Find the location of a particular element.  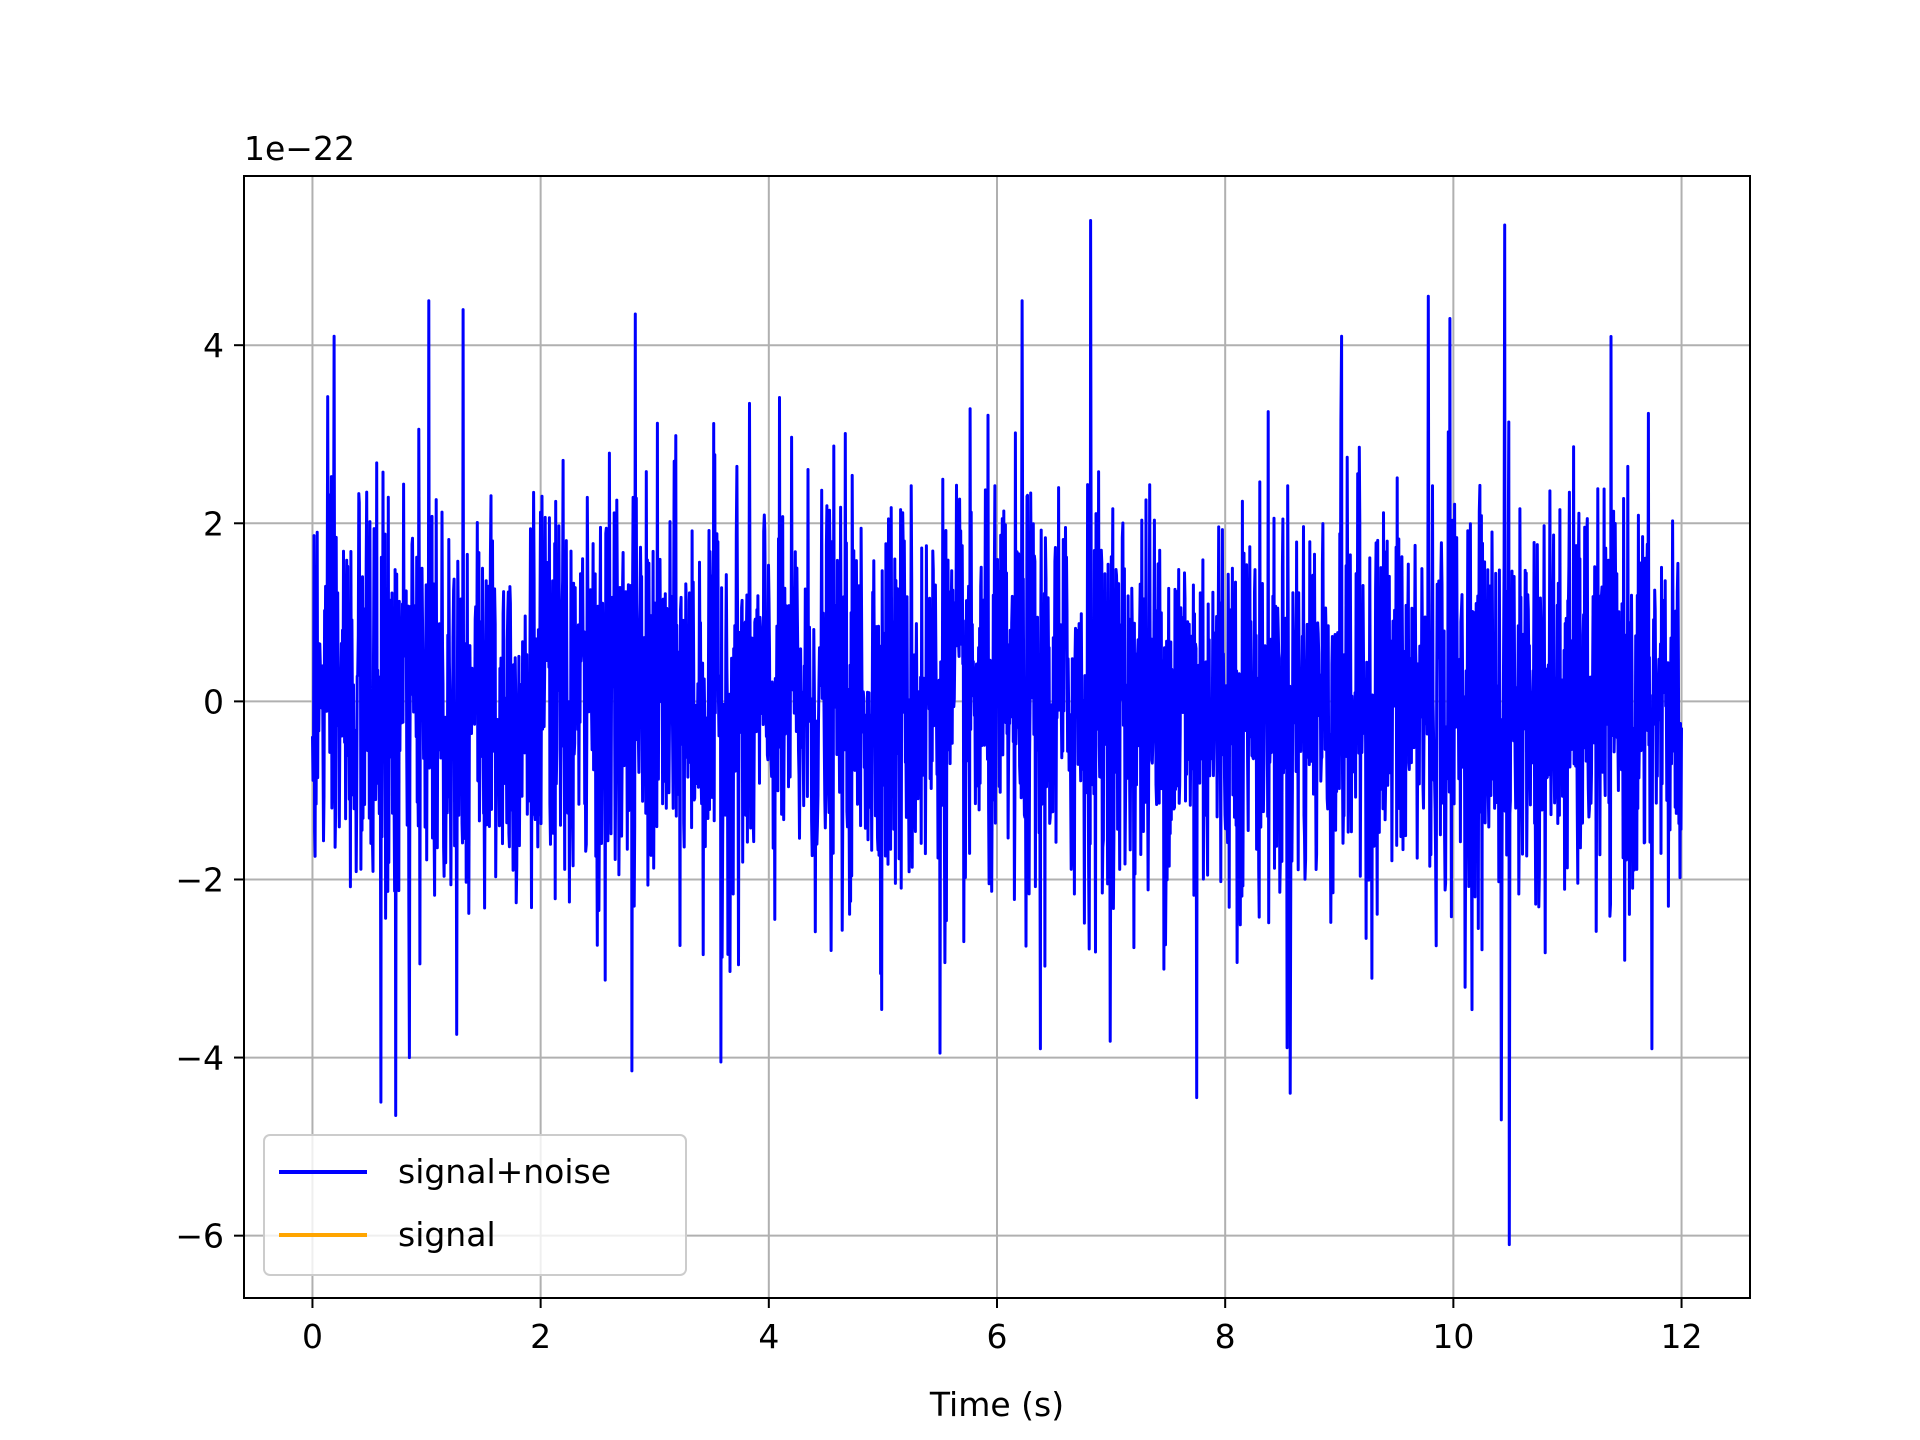

x-axis-title: Time (s) is located at coordinates (996, 1404).